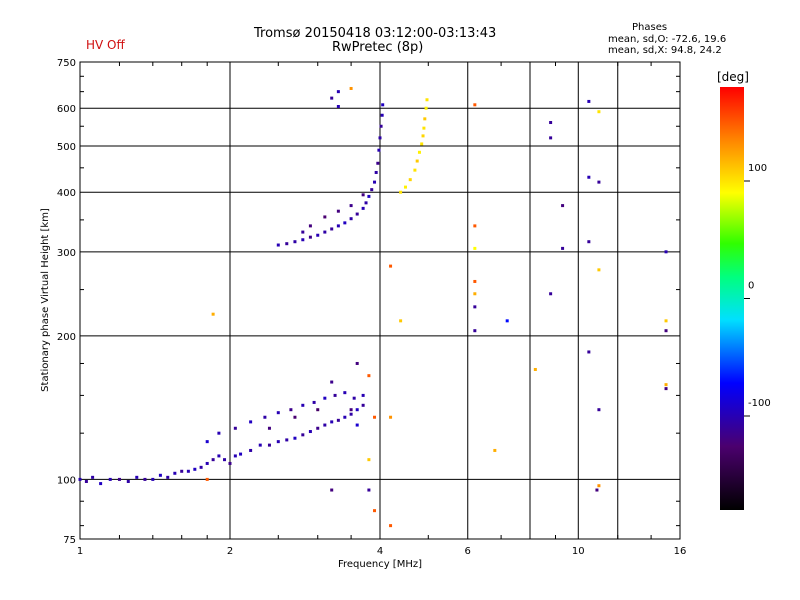 Image resolution: width=800 pixels, height=600 pixels. What do you see at coordinates (230, 551) in the screenshot?
I see `x-tick-label: 2` at bounding box center [230, 551].